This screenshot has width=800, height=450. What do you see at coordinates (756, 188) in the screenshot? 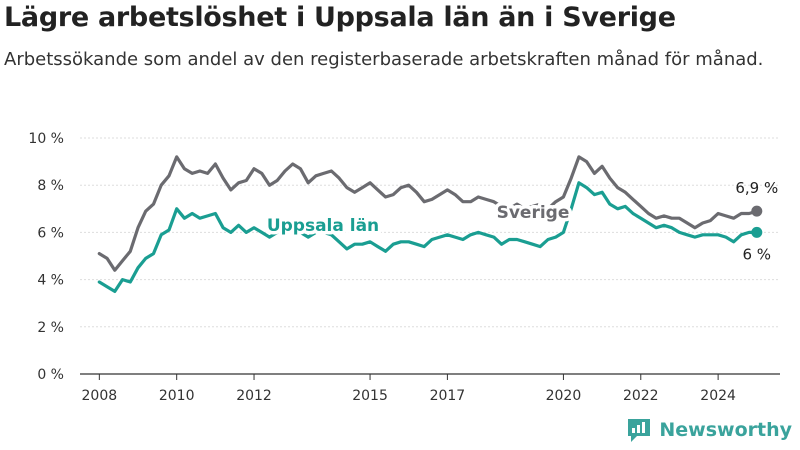
I see `series-end-value-label: 6,9 %` at bounding box center [756, 188].